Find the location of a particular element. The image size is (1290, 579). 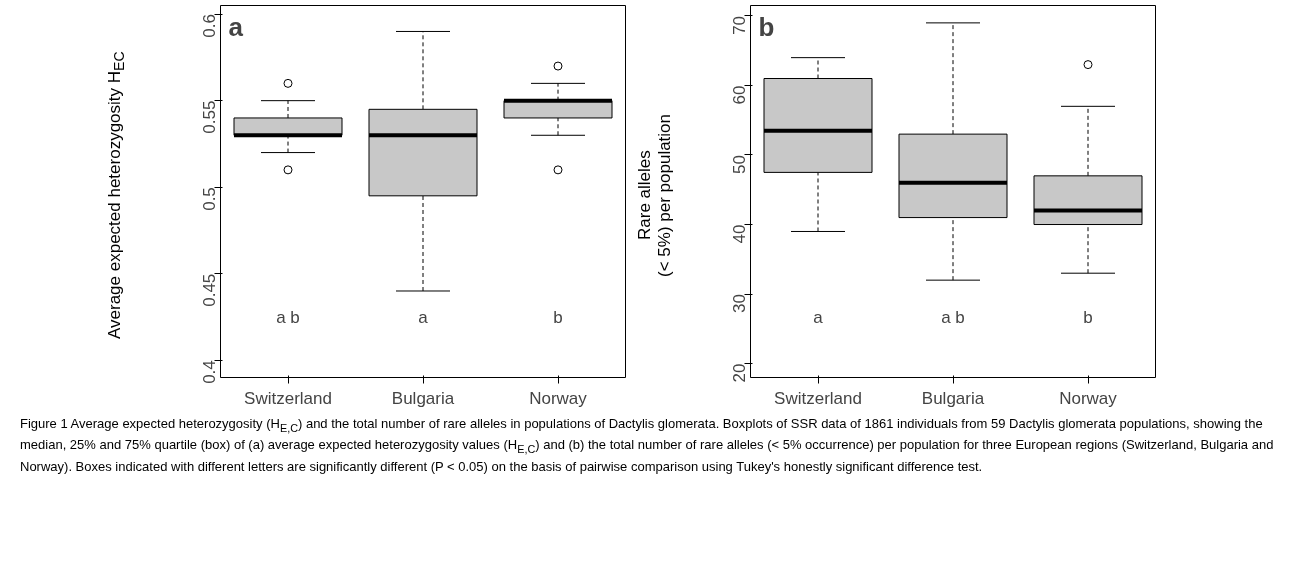

y-tick-label: 0.55 is located at coordinates (210, 117).